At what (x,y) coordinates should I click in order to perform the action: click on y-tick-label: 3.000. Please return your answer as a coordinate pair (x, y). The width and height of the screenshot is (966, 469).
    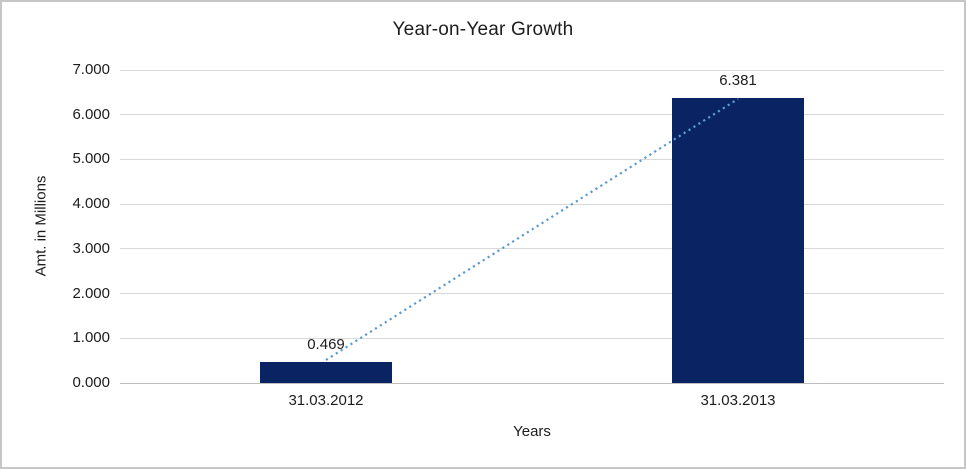
    Looking at the image, I should click on (91, 248).